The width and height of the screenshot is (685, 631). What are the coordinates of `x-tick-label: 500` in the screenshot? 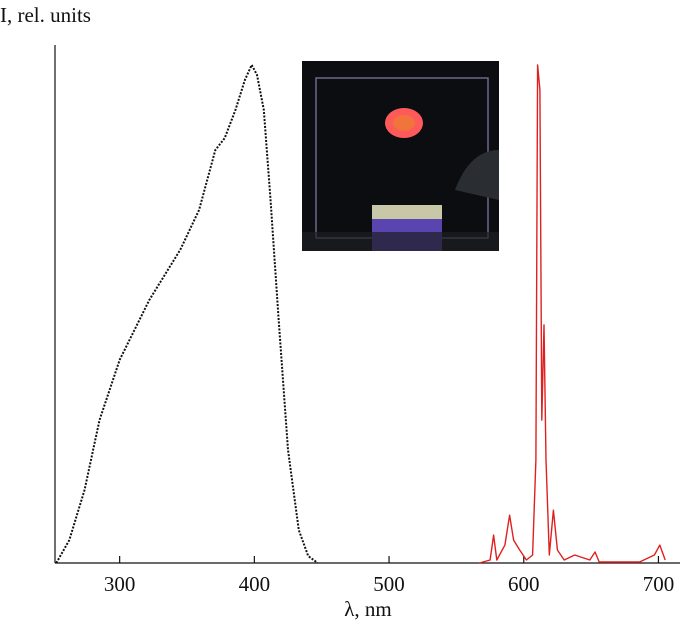 It's located at (389, 584).